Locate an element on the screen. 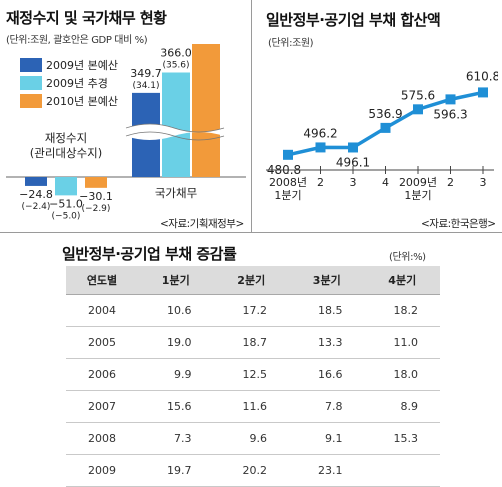 This screenshot has width=502, height=487. category-label: 국가채무 is located at coordinates (176, 193).